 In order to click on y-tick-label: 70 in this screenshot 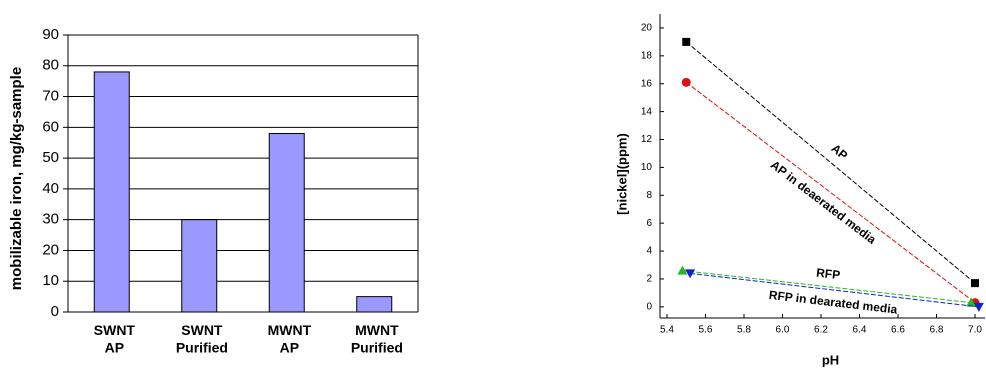, I will do `click(50, 96)`.